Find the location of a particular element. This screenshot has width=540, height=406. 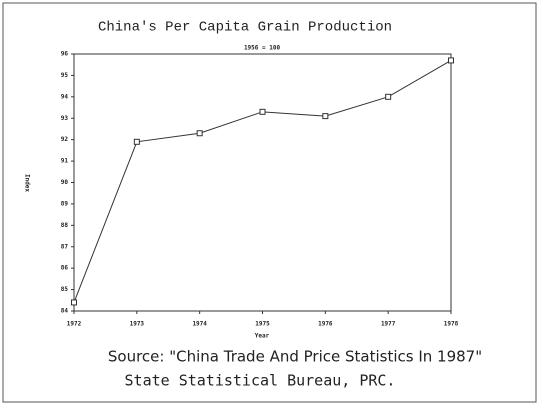

x-tick-label: 1976 is located at coordinates (325, 324).